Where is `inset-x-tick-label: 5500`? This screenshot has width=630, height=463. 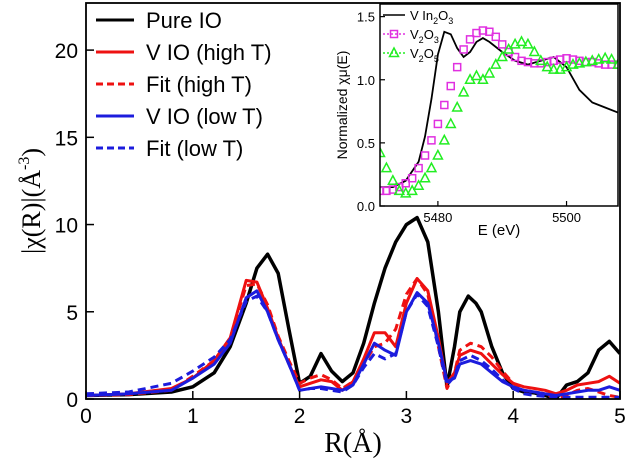 inset-x-tick-label: 5500 is located at coordinates (566, 217).